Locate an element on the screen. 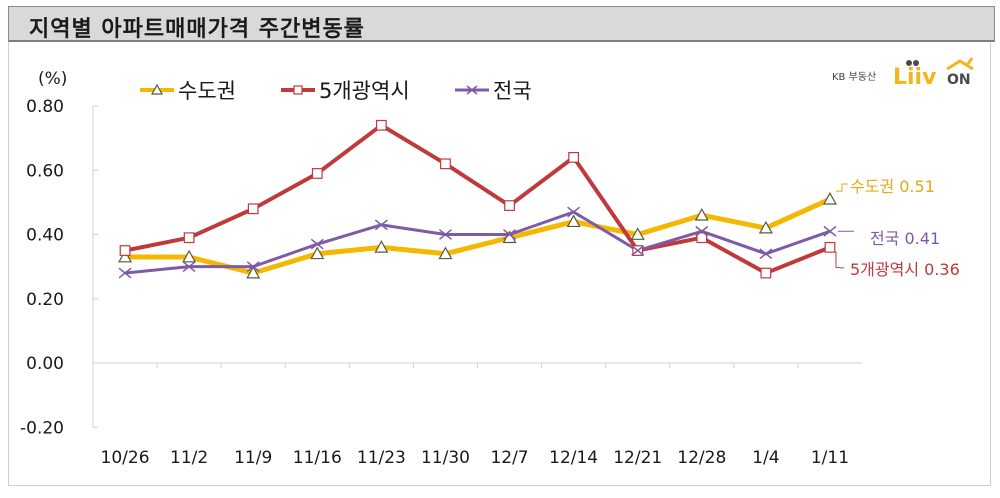  y-tick-label: 0.00 is located at coordinates (45, 364).